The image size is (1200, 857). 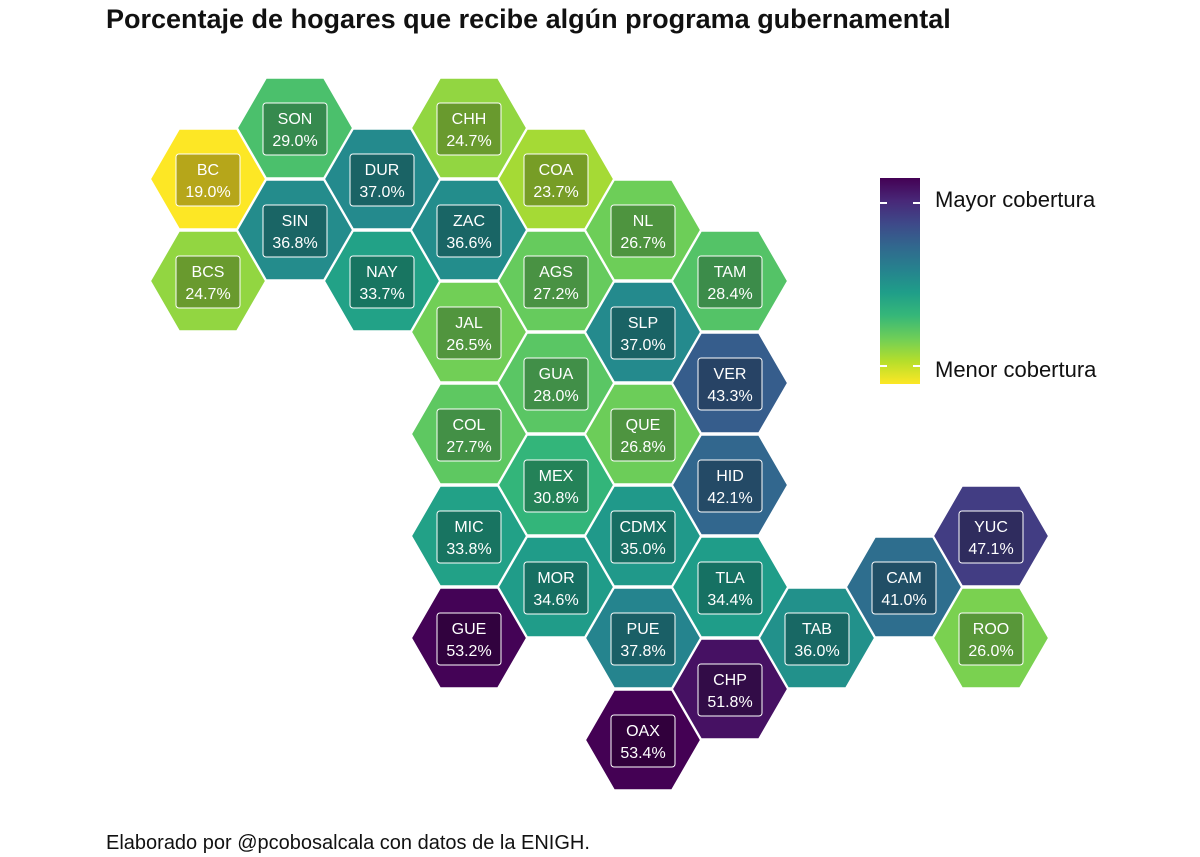 I want to click on state-hex-gua: GUA 28.0%, so click(x=556, y=383).